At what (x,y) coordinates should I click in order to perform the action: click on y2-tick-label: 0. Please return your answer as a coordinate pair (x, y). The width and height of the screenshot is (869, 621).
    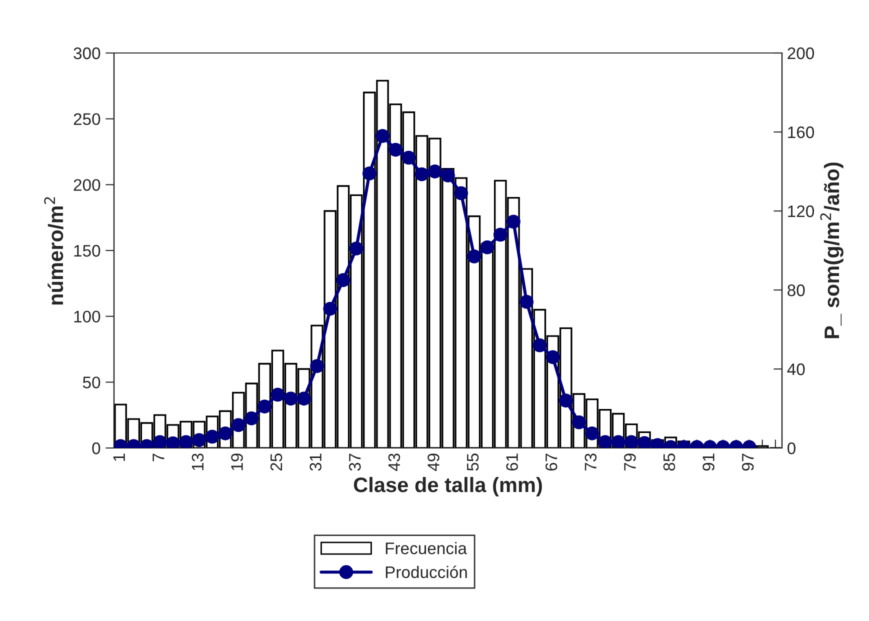
    Looking at the image, I should click on (792, 448).